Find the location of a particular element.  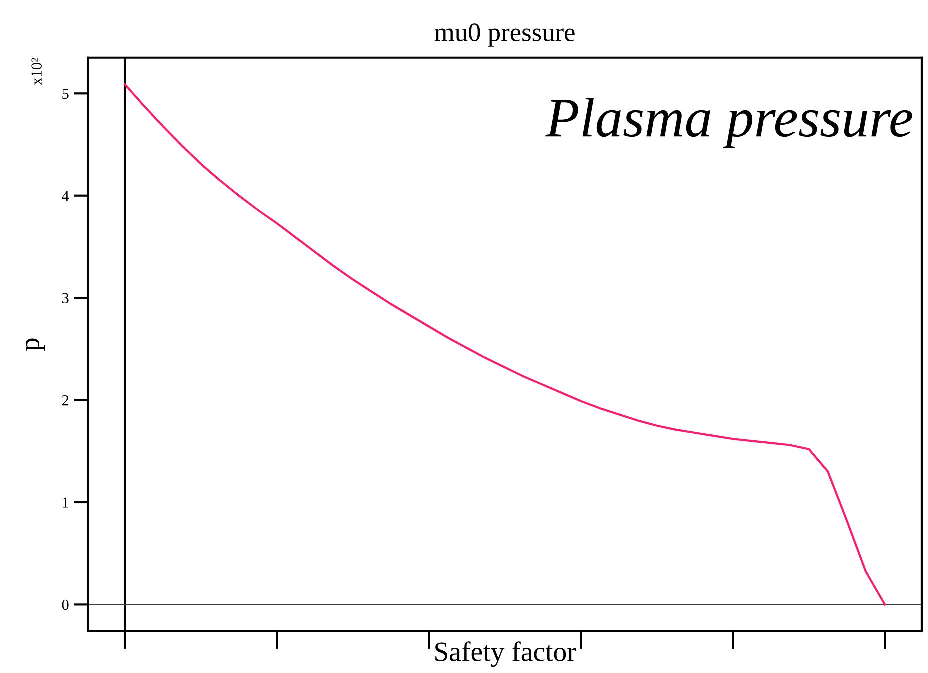

text: x10² is located at coordinates (37, 72).